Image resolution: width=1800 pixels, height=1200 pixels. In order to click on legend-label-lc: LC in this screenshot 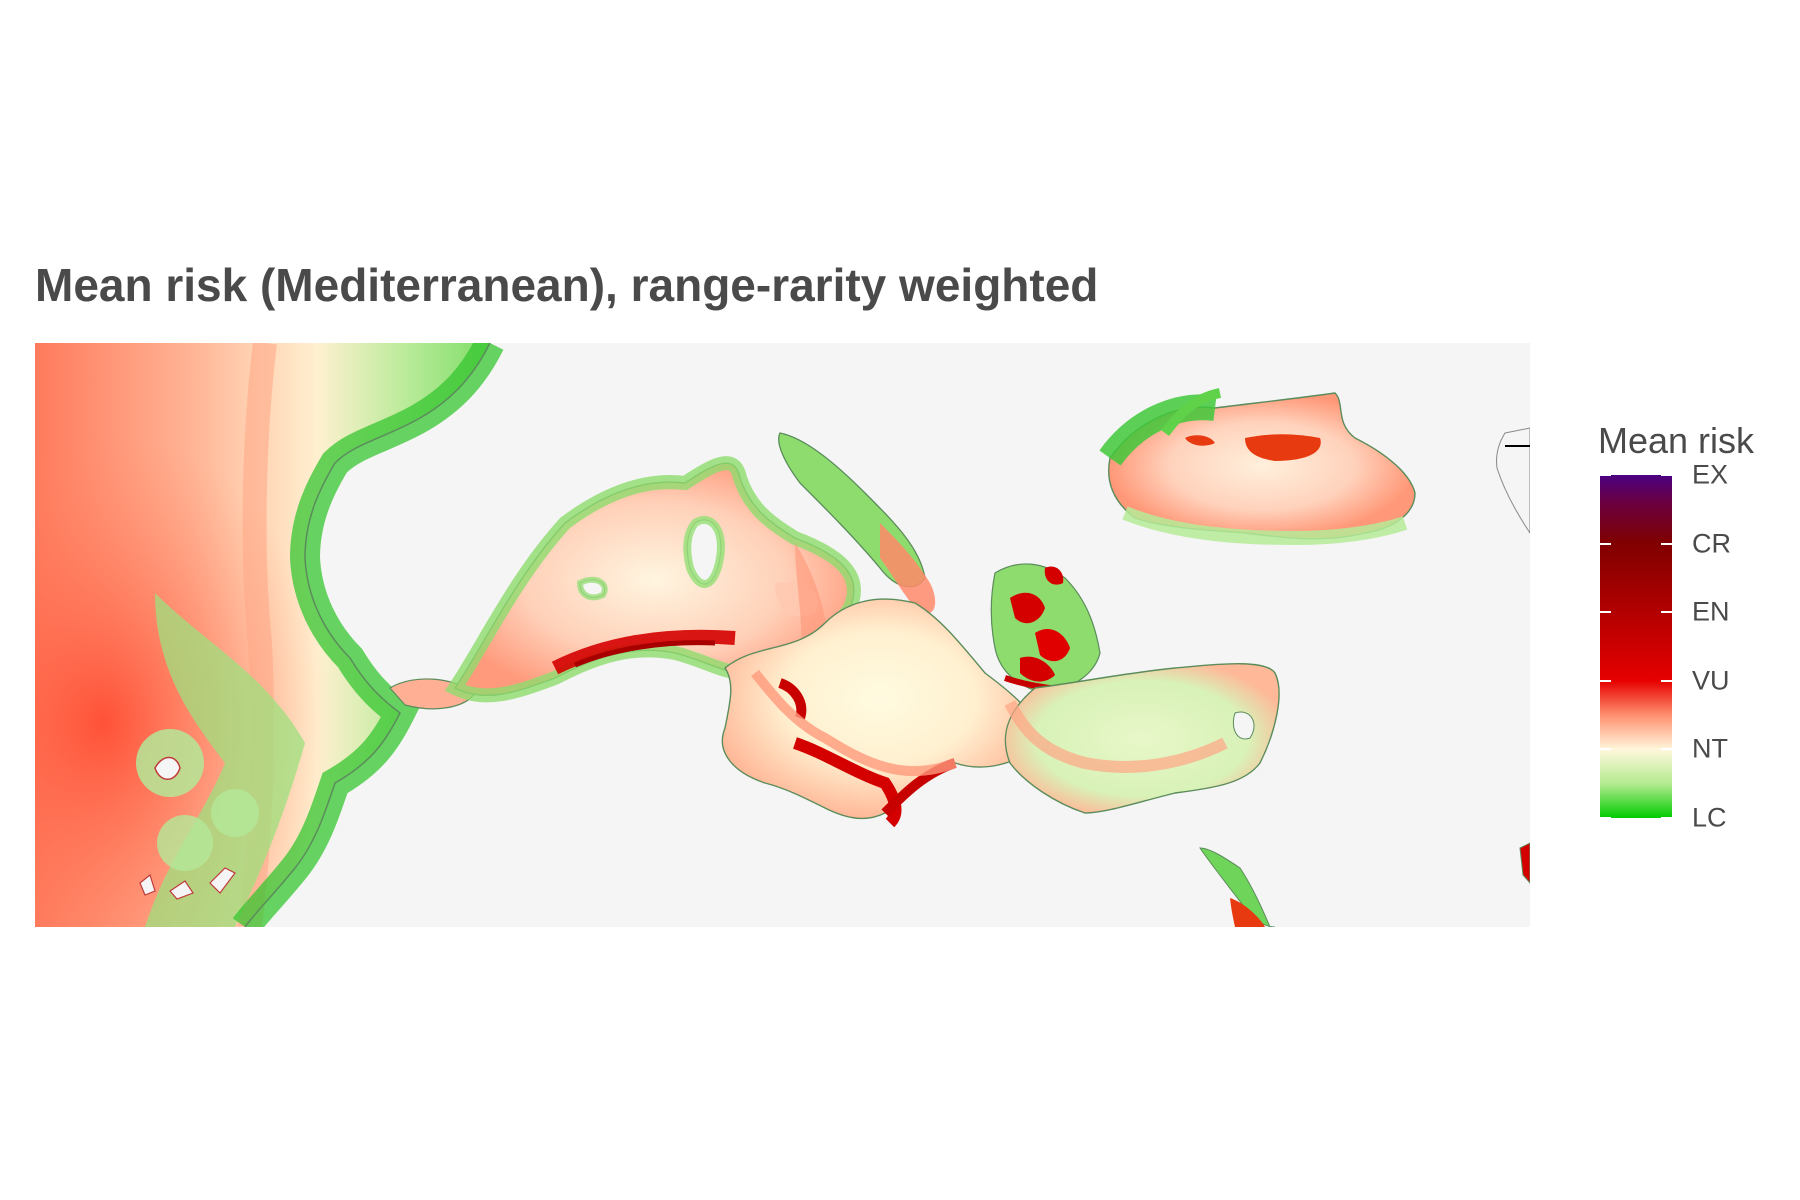, I will do `click(1709, 817)`.